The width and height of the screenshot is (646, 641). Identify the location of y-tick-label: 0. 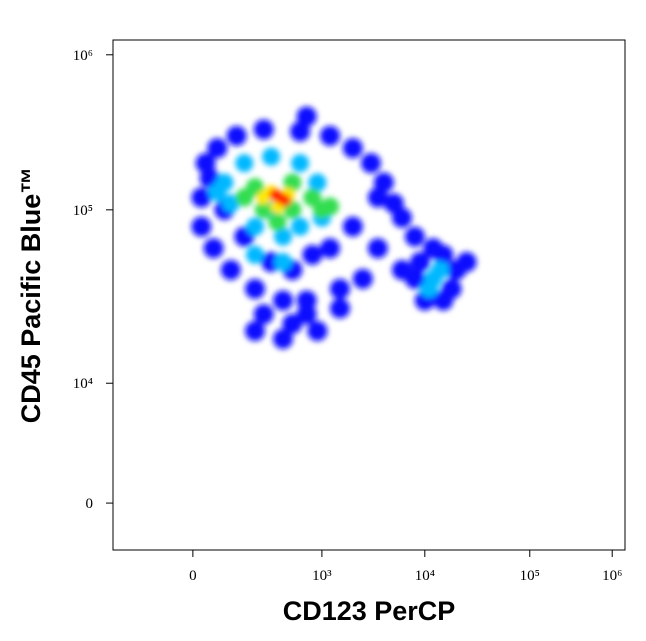
(90, 504).